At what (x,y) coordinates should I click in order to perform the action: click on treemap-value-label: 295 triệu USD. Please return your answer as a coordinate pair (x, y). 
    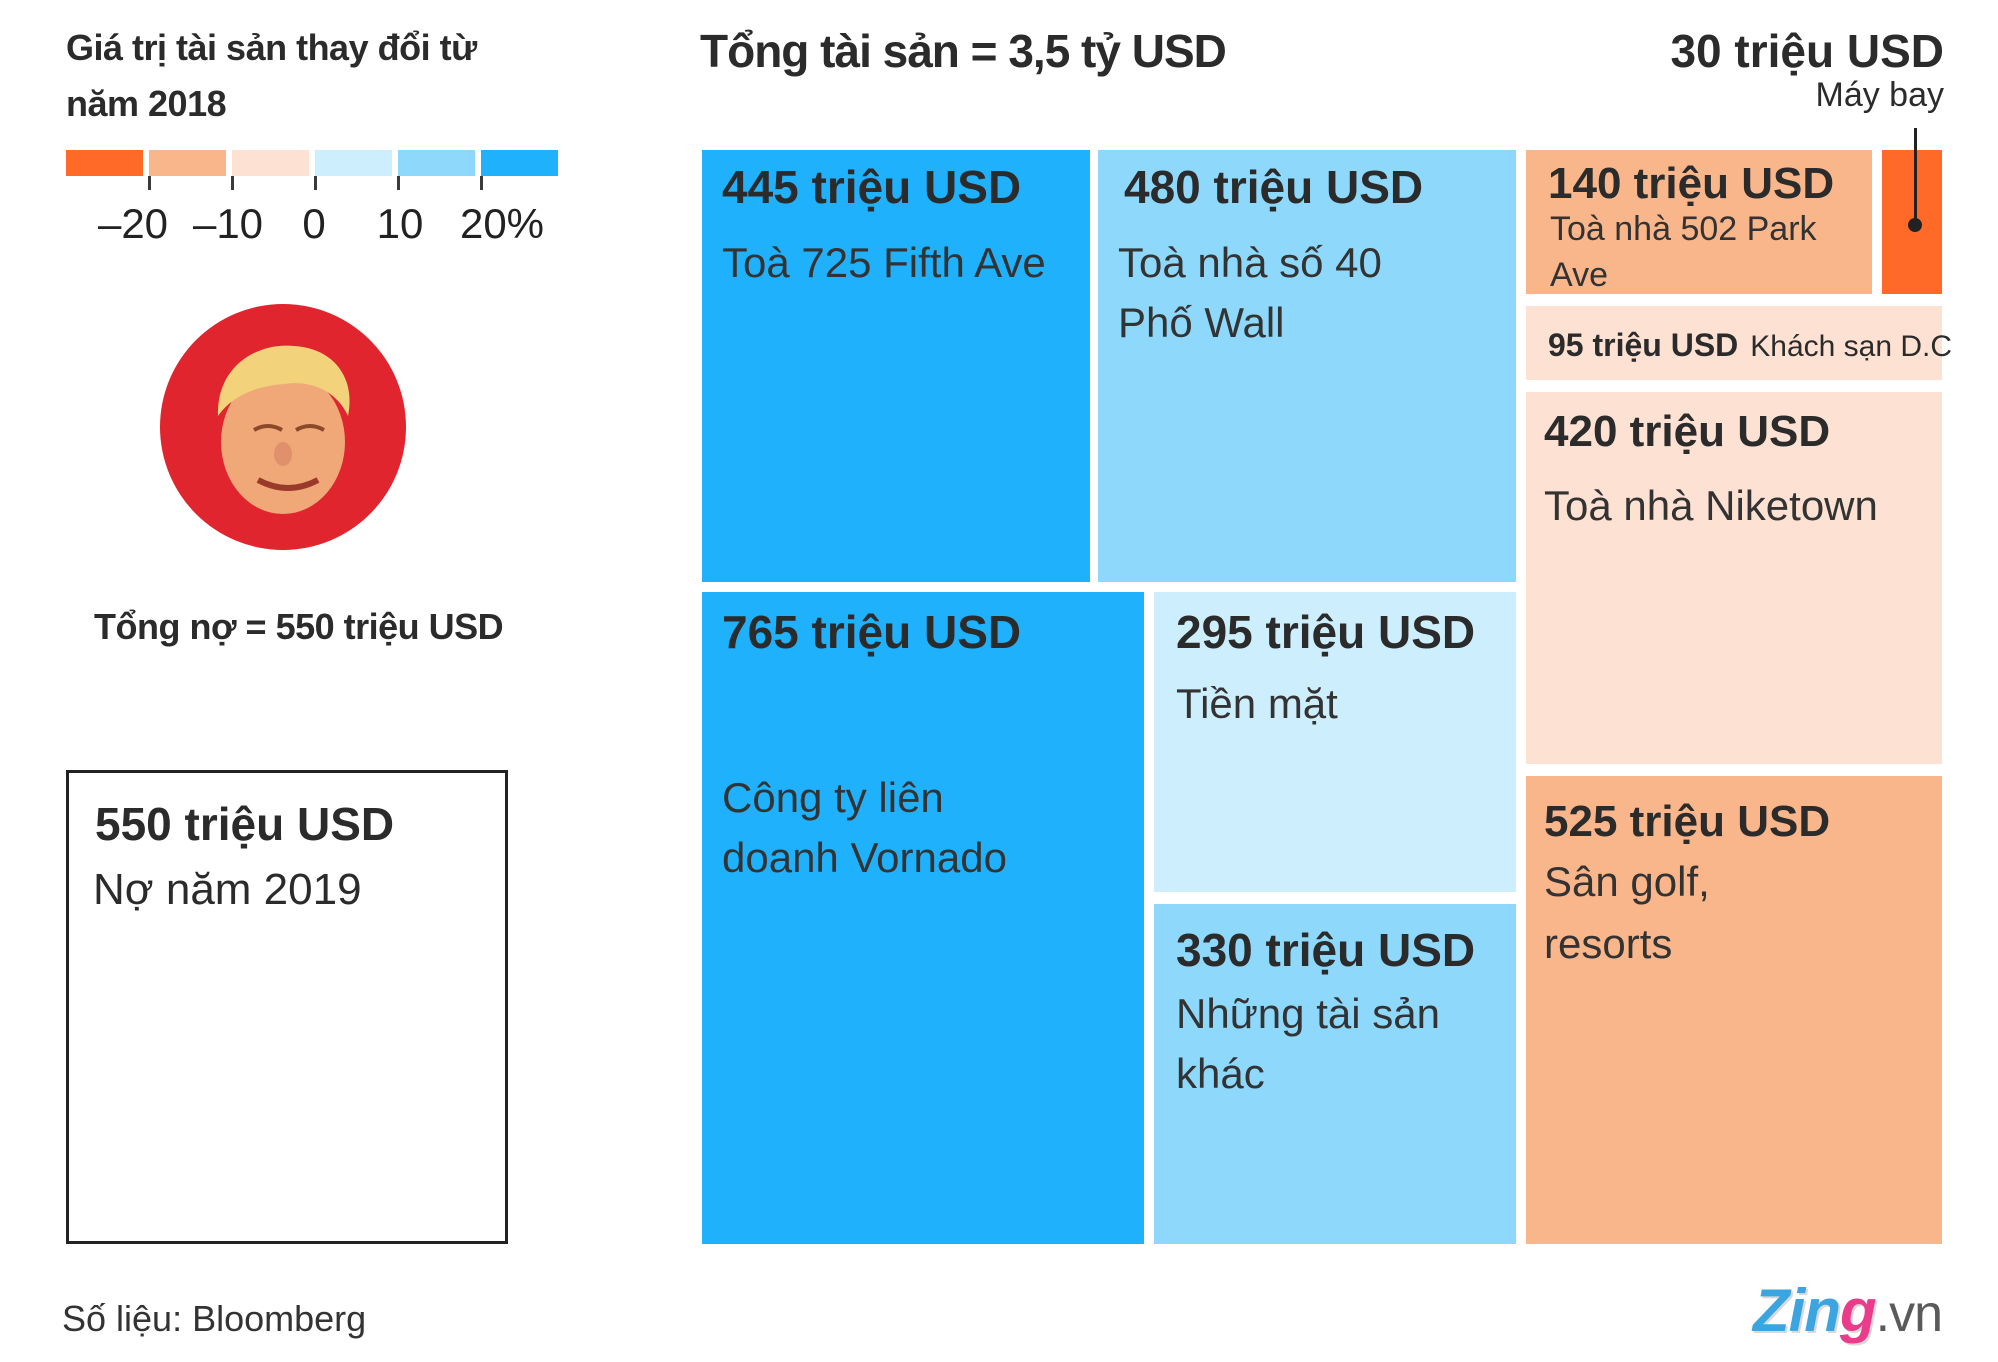
    Looking at the image, I should click on (1325, 632).